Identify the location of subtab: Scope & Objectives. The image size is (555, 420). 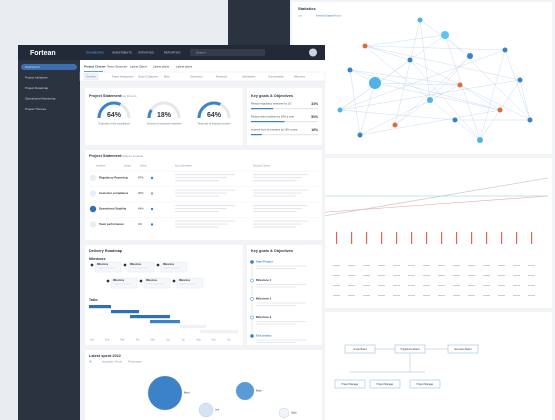
(148, 76).